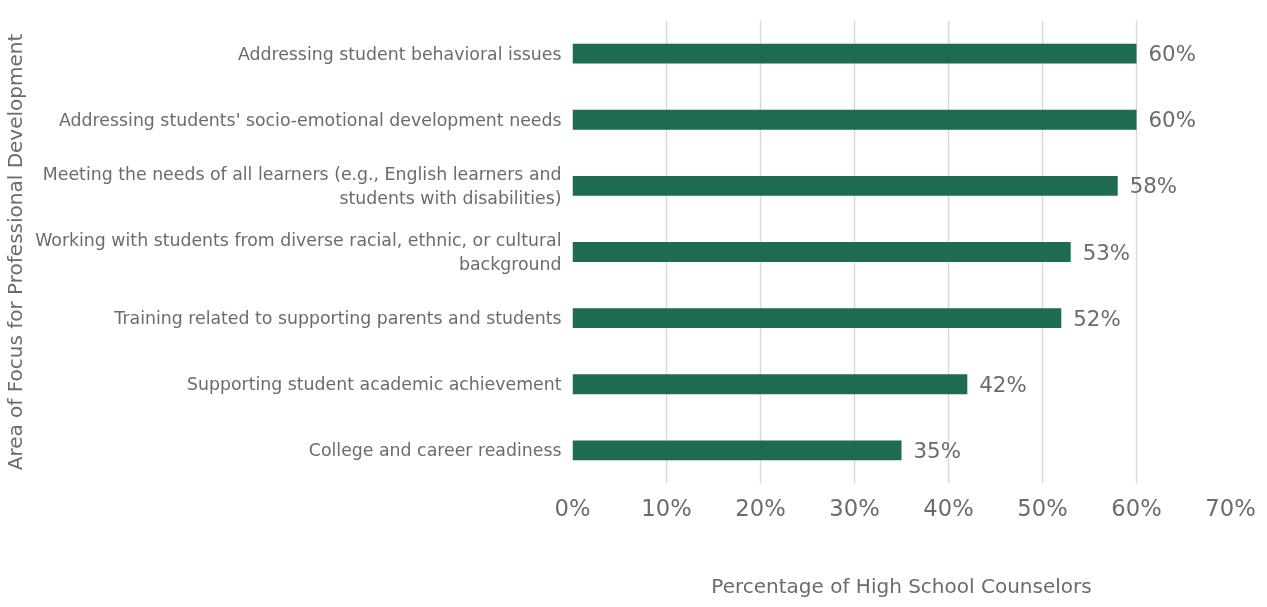  I want to click on data-label: 42%, so click(1003, 384).